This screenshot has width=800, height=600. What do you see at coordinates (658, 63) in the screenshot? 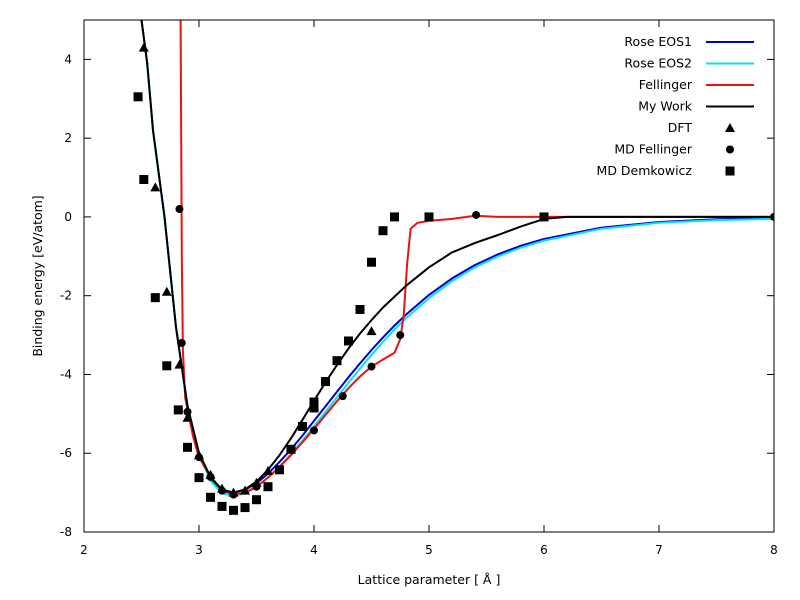
I see `legend-label-rose-eos2: Rose EOS2` at bounding box center [658, 63].